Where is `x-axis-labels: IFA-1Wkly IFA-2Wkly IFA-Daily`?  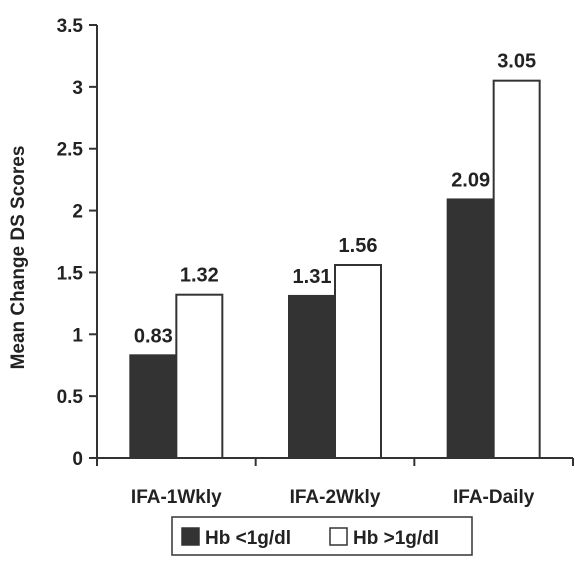
x-axis-labels: IFA-1Wkly IFA-2Wkly IFA-Daily is located at coordinates (333, 497).